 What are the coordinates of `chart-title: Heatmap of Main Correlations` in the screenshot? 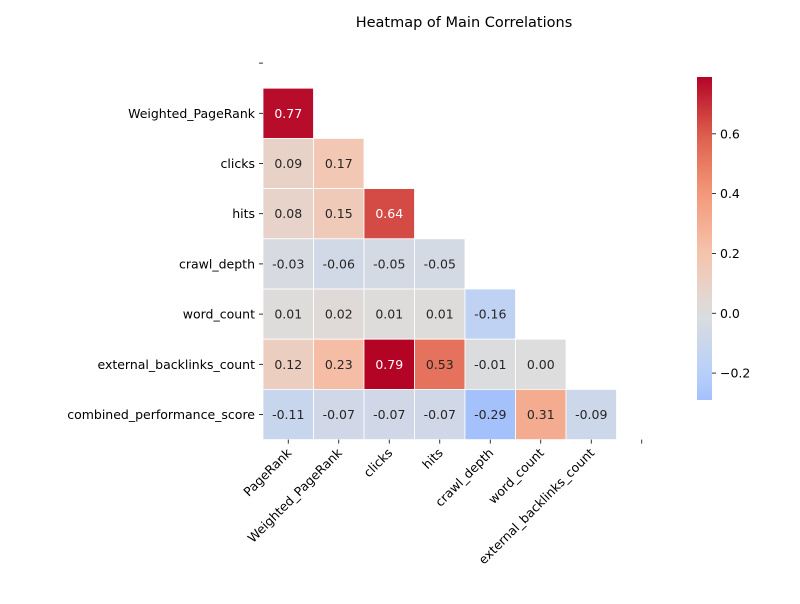 It's located at (464, 23).